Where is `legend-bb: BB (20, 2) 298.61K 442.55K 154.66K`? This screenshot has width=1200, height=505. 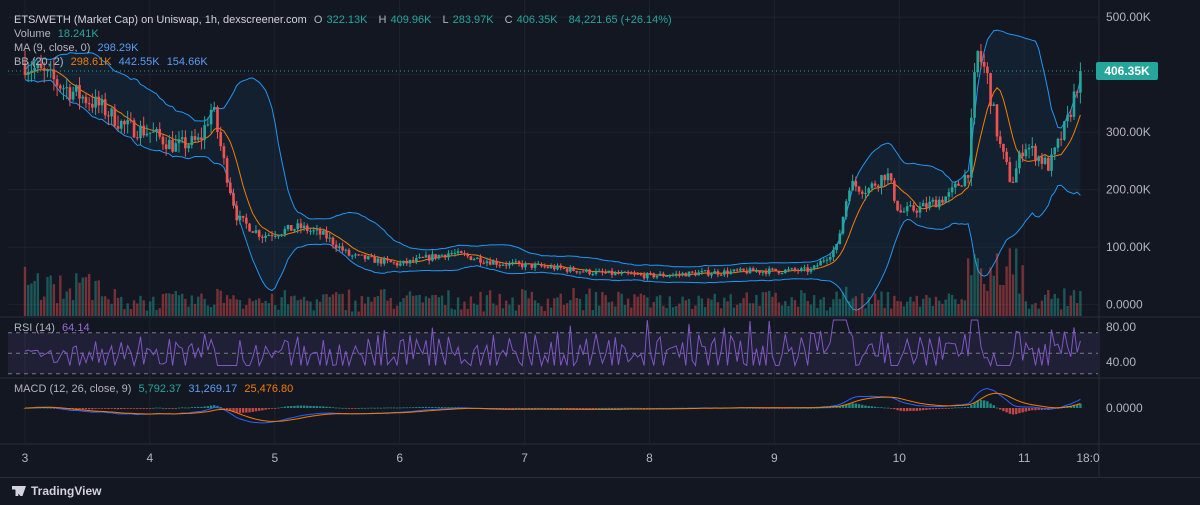
legend-bb: BB (20, 2) 298.61K 442.55K 154.66K is located at coordinates (111, 62).